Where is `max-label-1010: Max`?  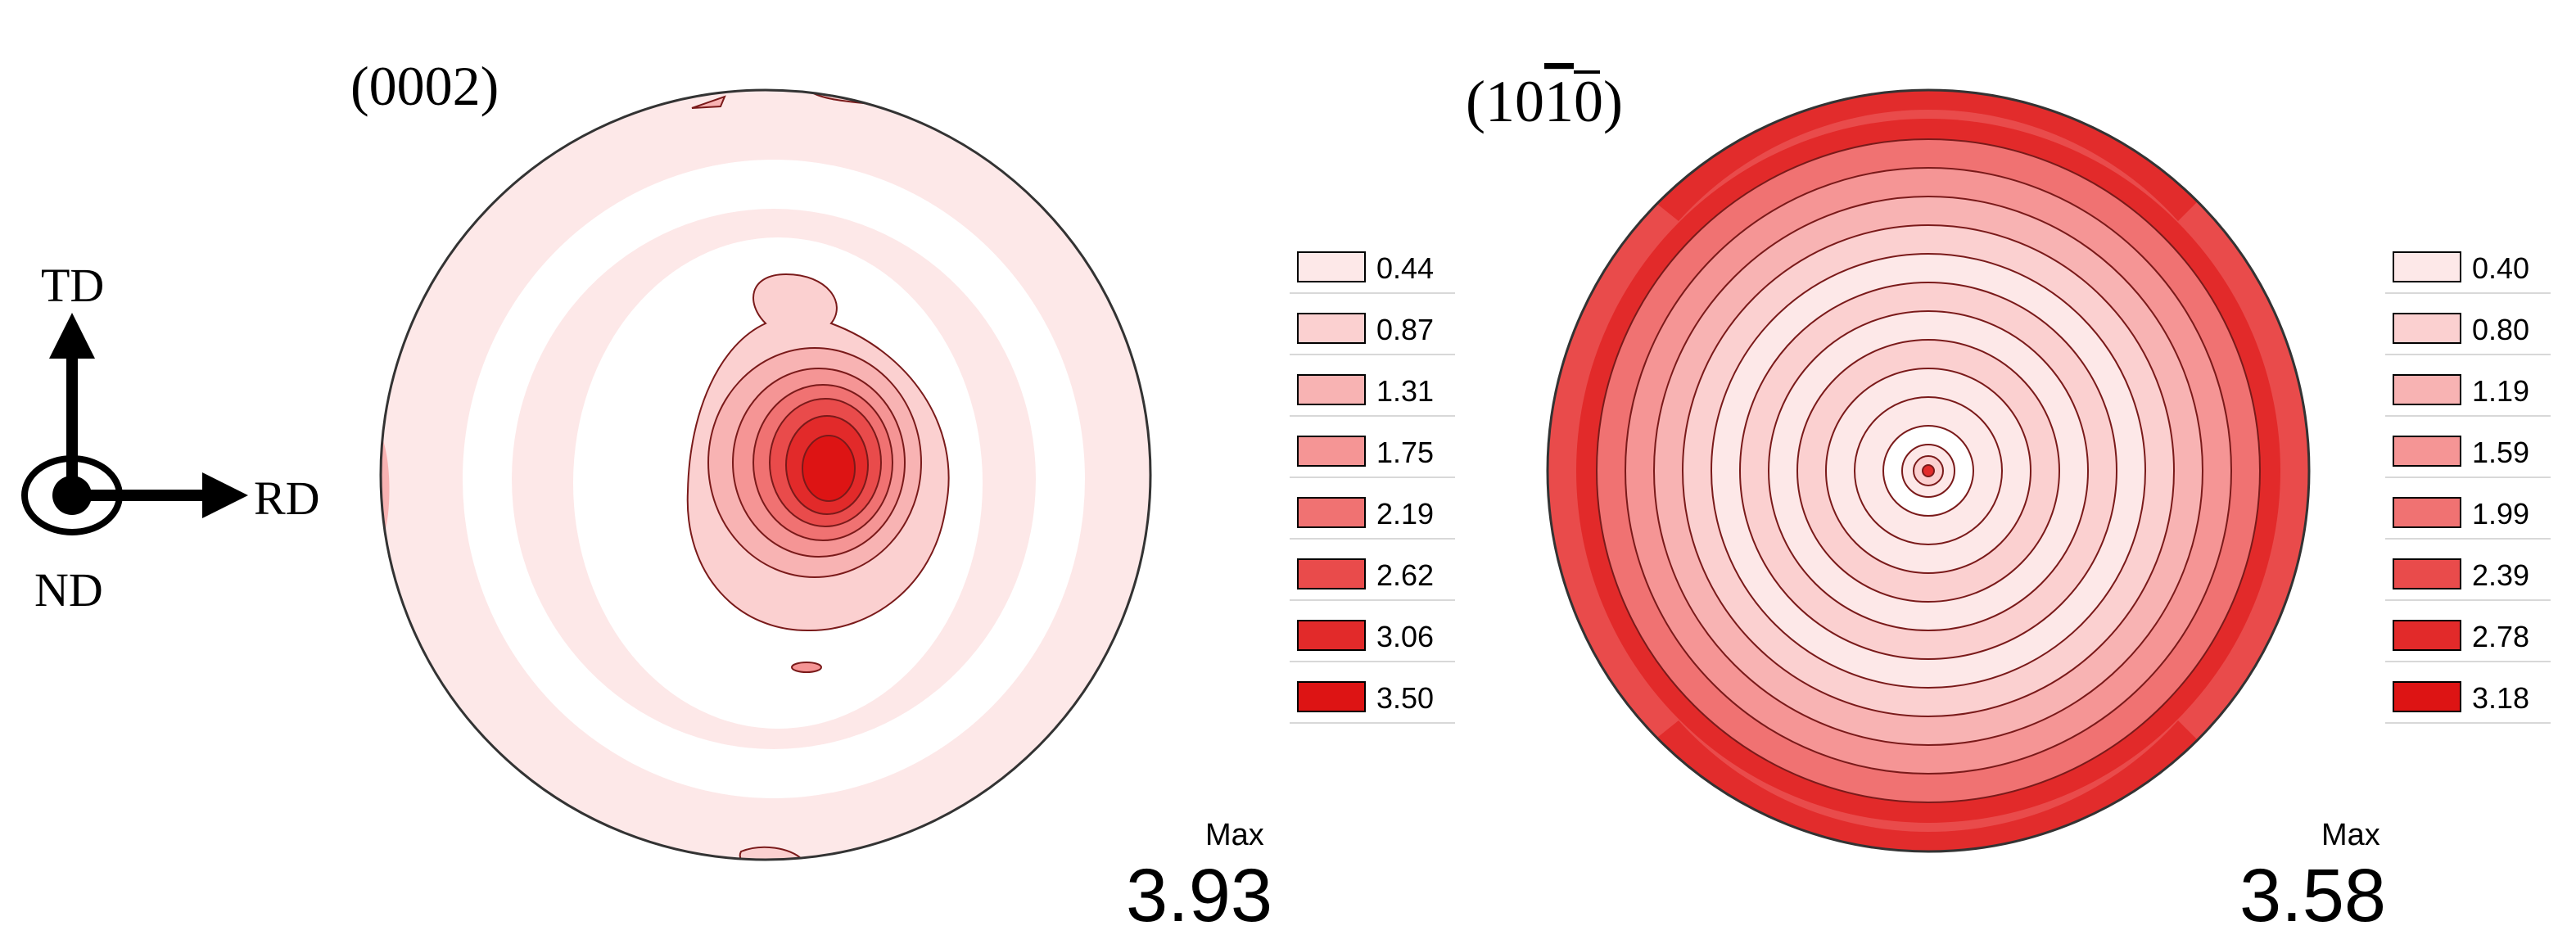 max-label-1010: Max is located at coordinates (2350, 835).